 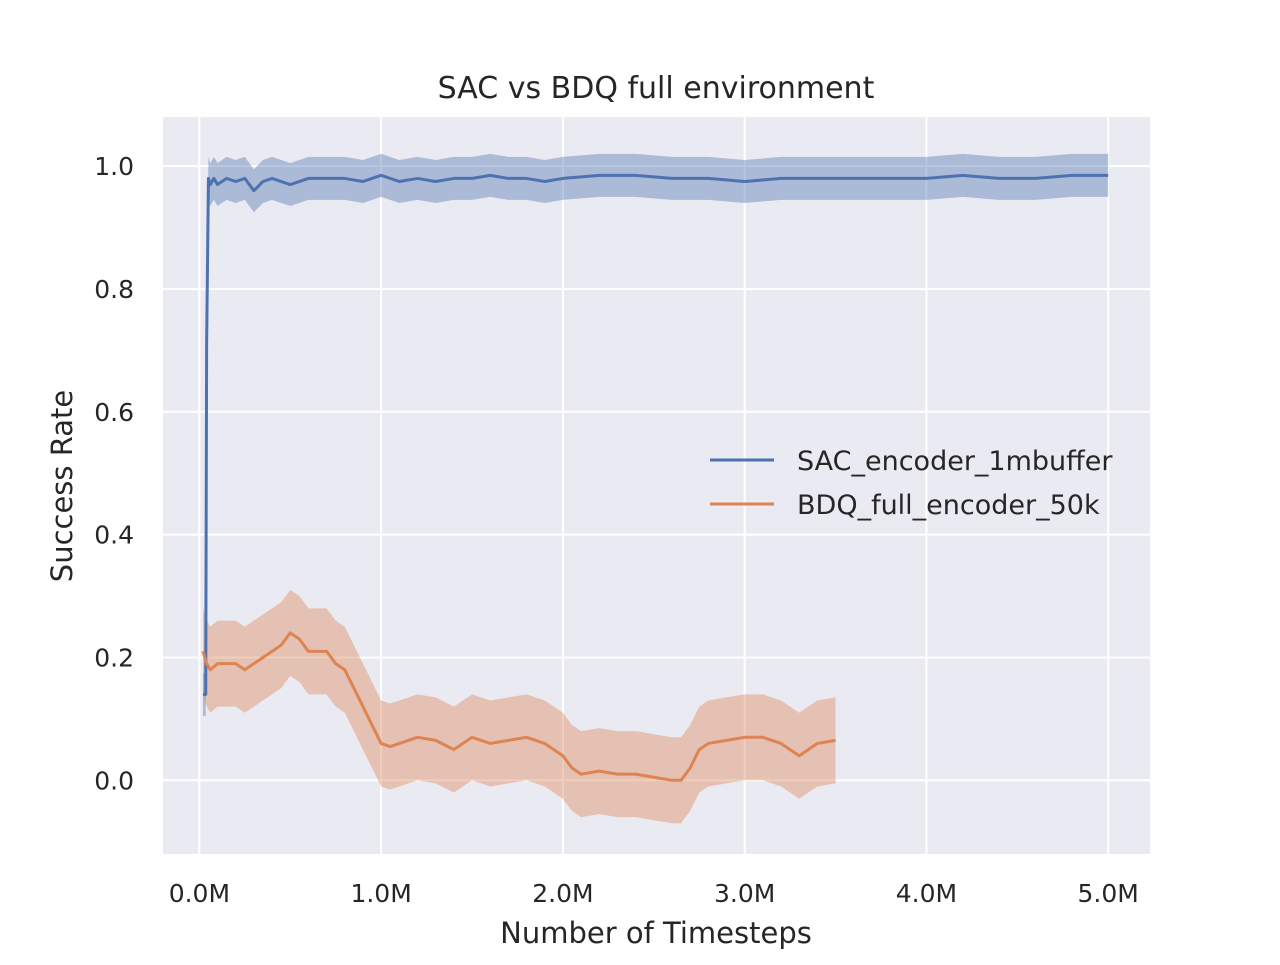 I want to click on y-tick-label: 0.6, so click(x=114, y=412).